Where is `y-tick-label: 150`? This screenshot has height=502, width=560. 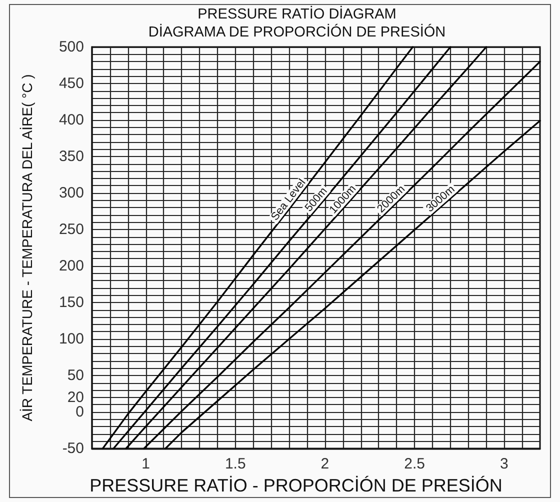
y-tick-label: 150 is located at coordinates (71, 302).